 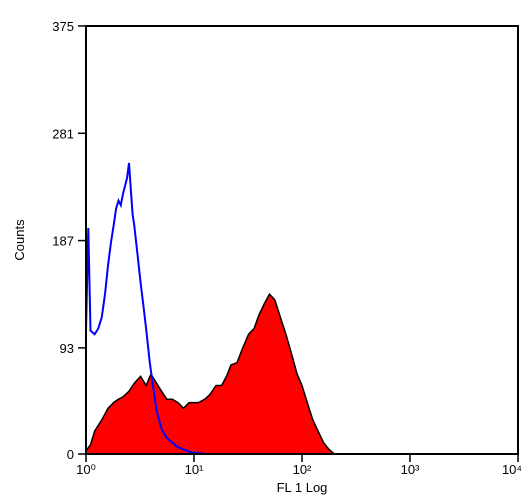 What do you see at coordinates (63, 26) in the screenshot?
I see `y-tick-label: 375` at bounding box center [63, 26].